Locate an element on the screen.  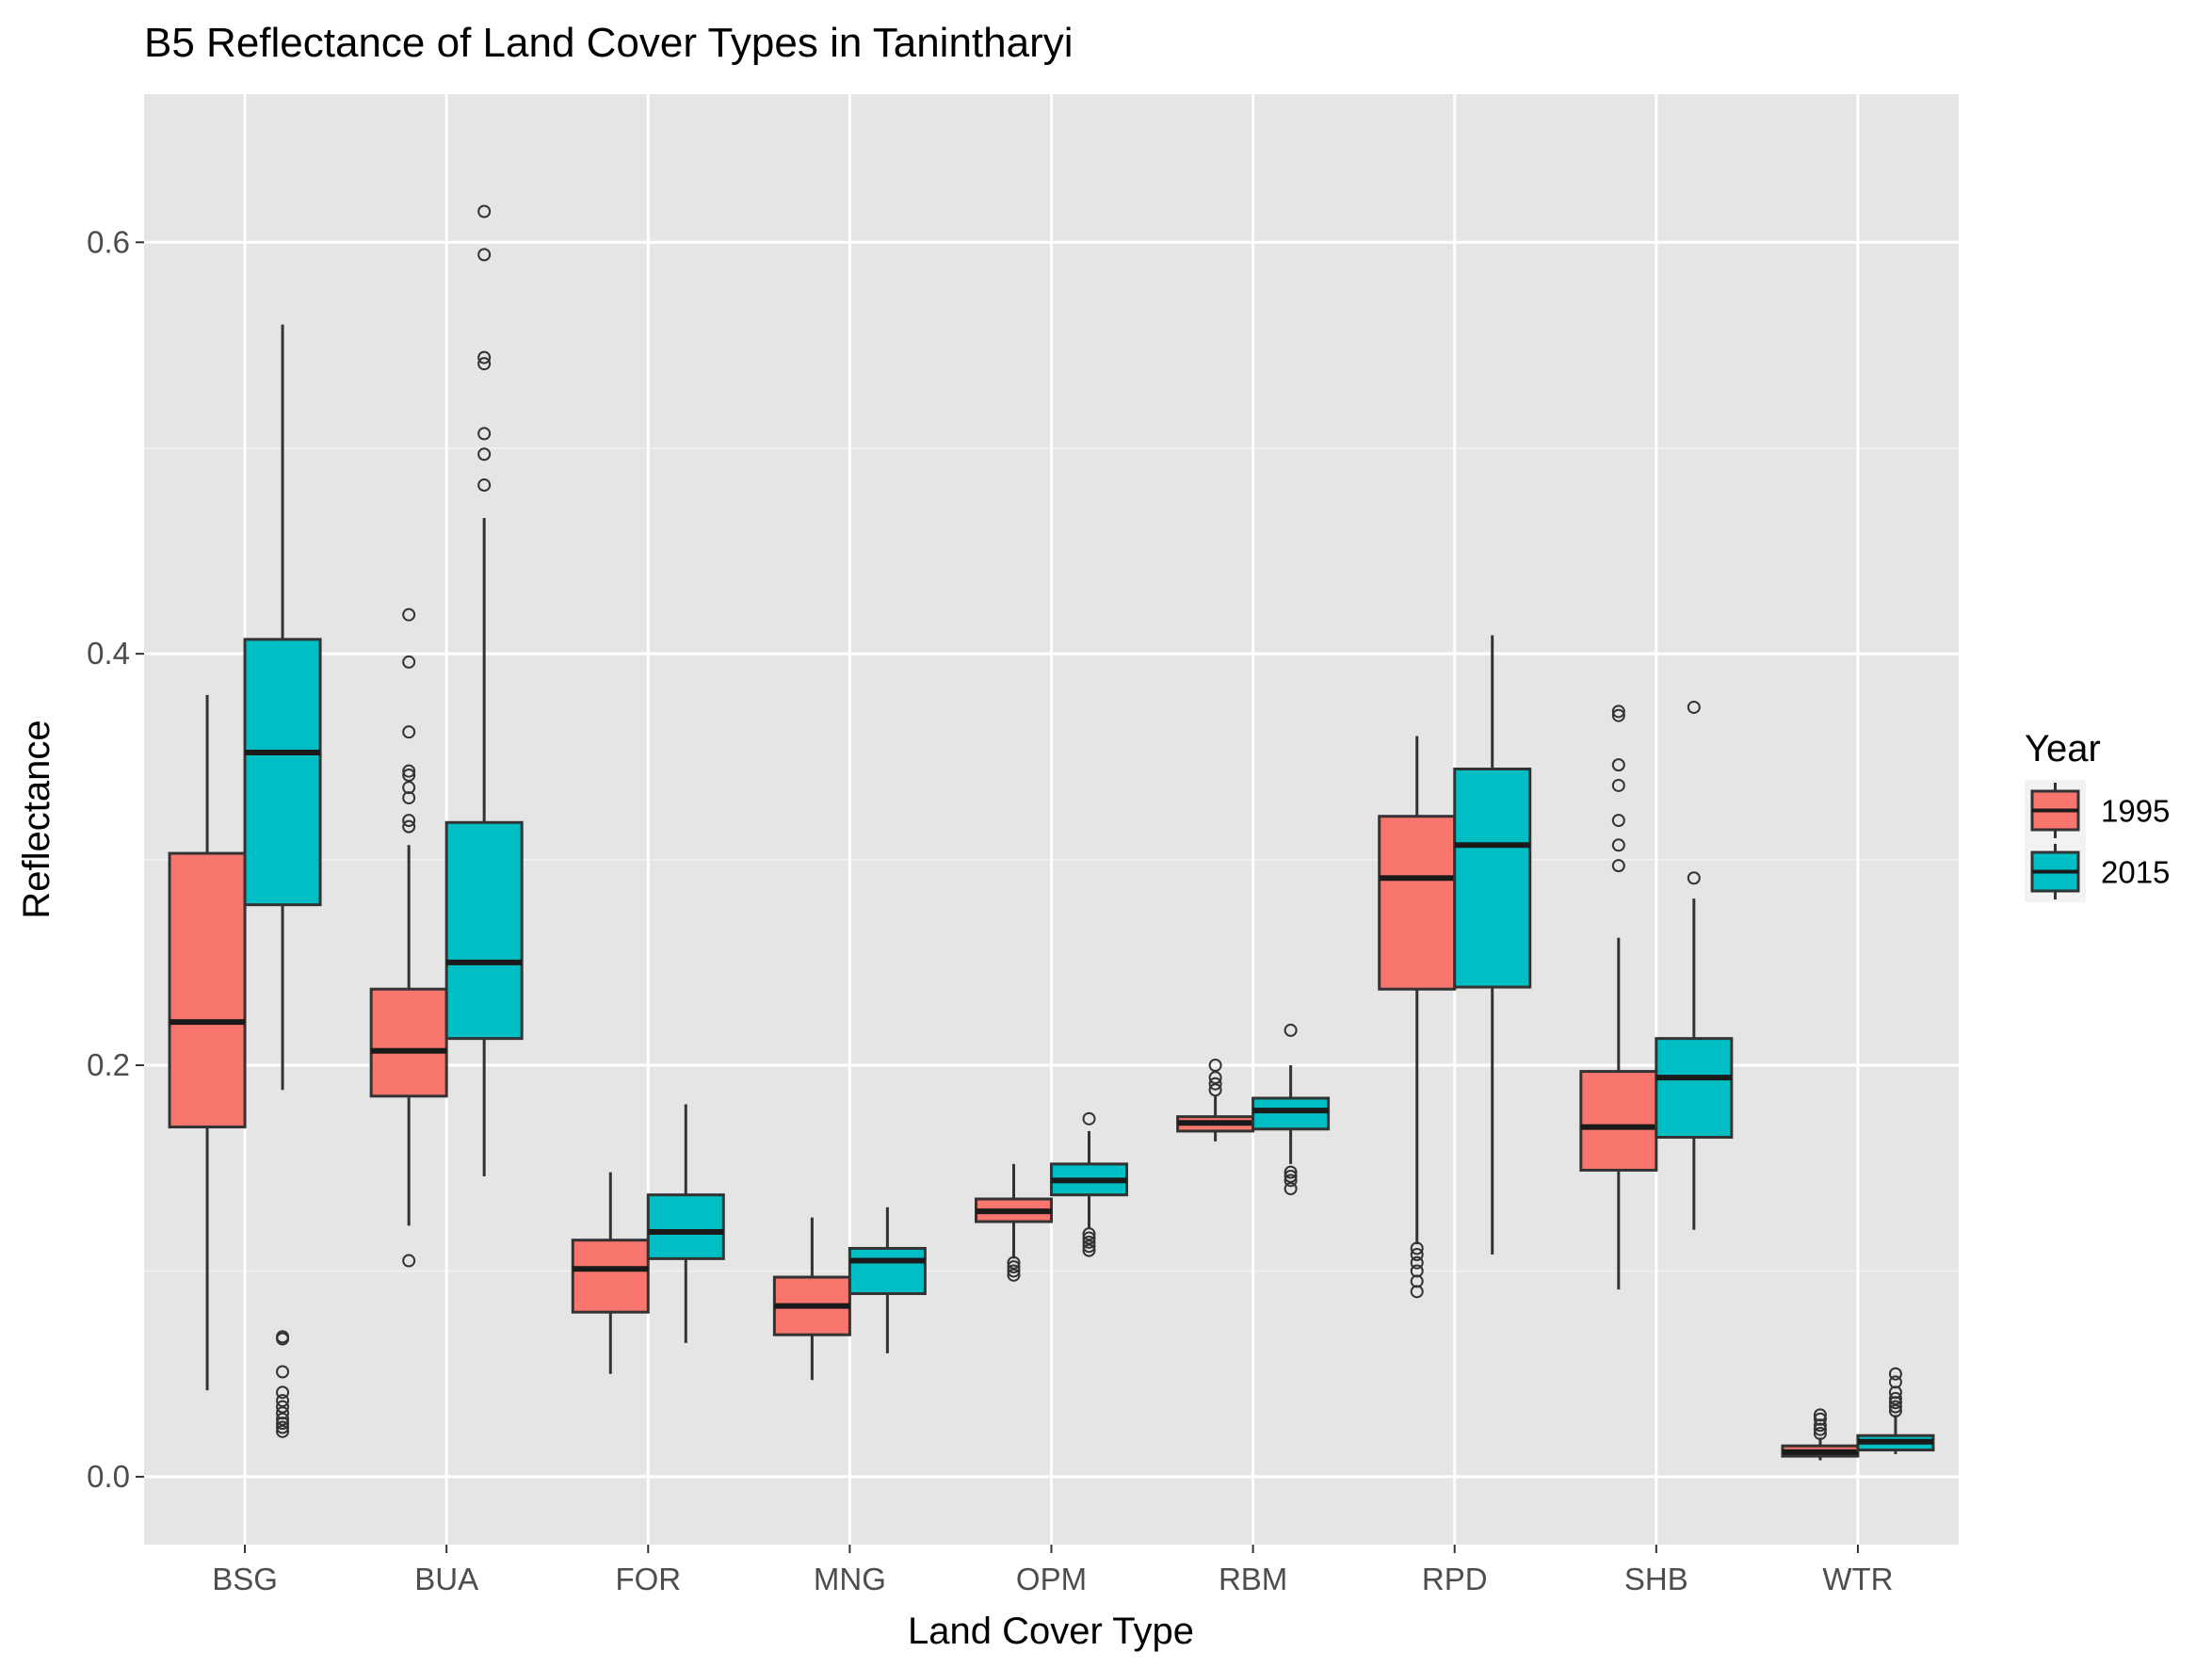
x-tick-label: OPM is located at coordinates (1051, 1579).